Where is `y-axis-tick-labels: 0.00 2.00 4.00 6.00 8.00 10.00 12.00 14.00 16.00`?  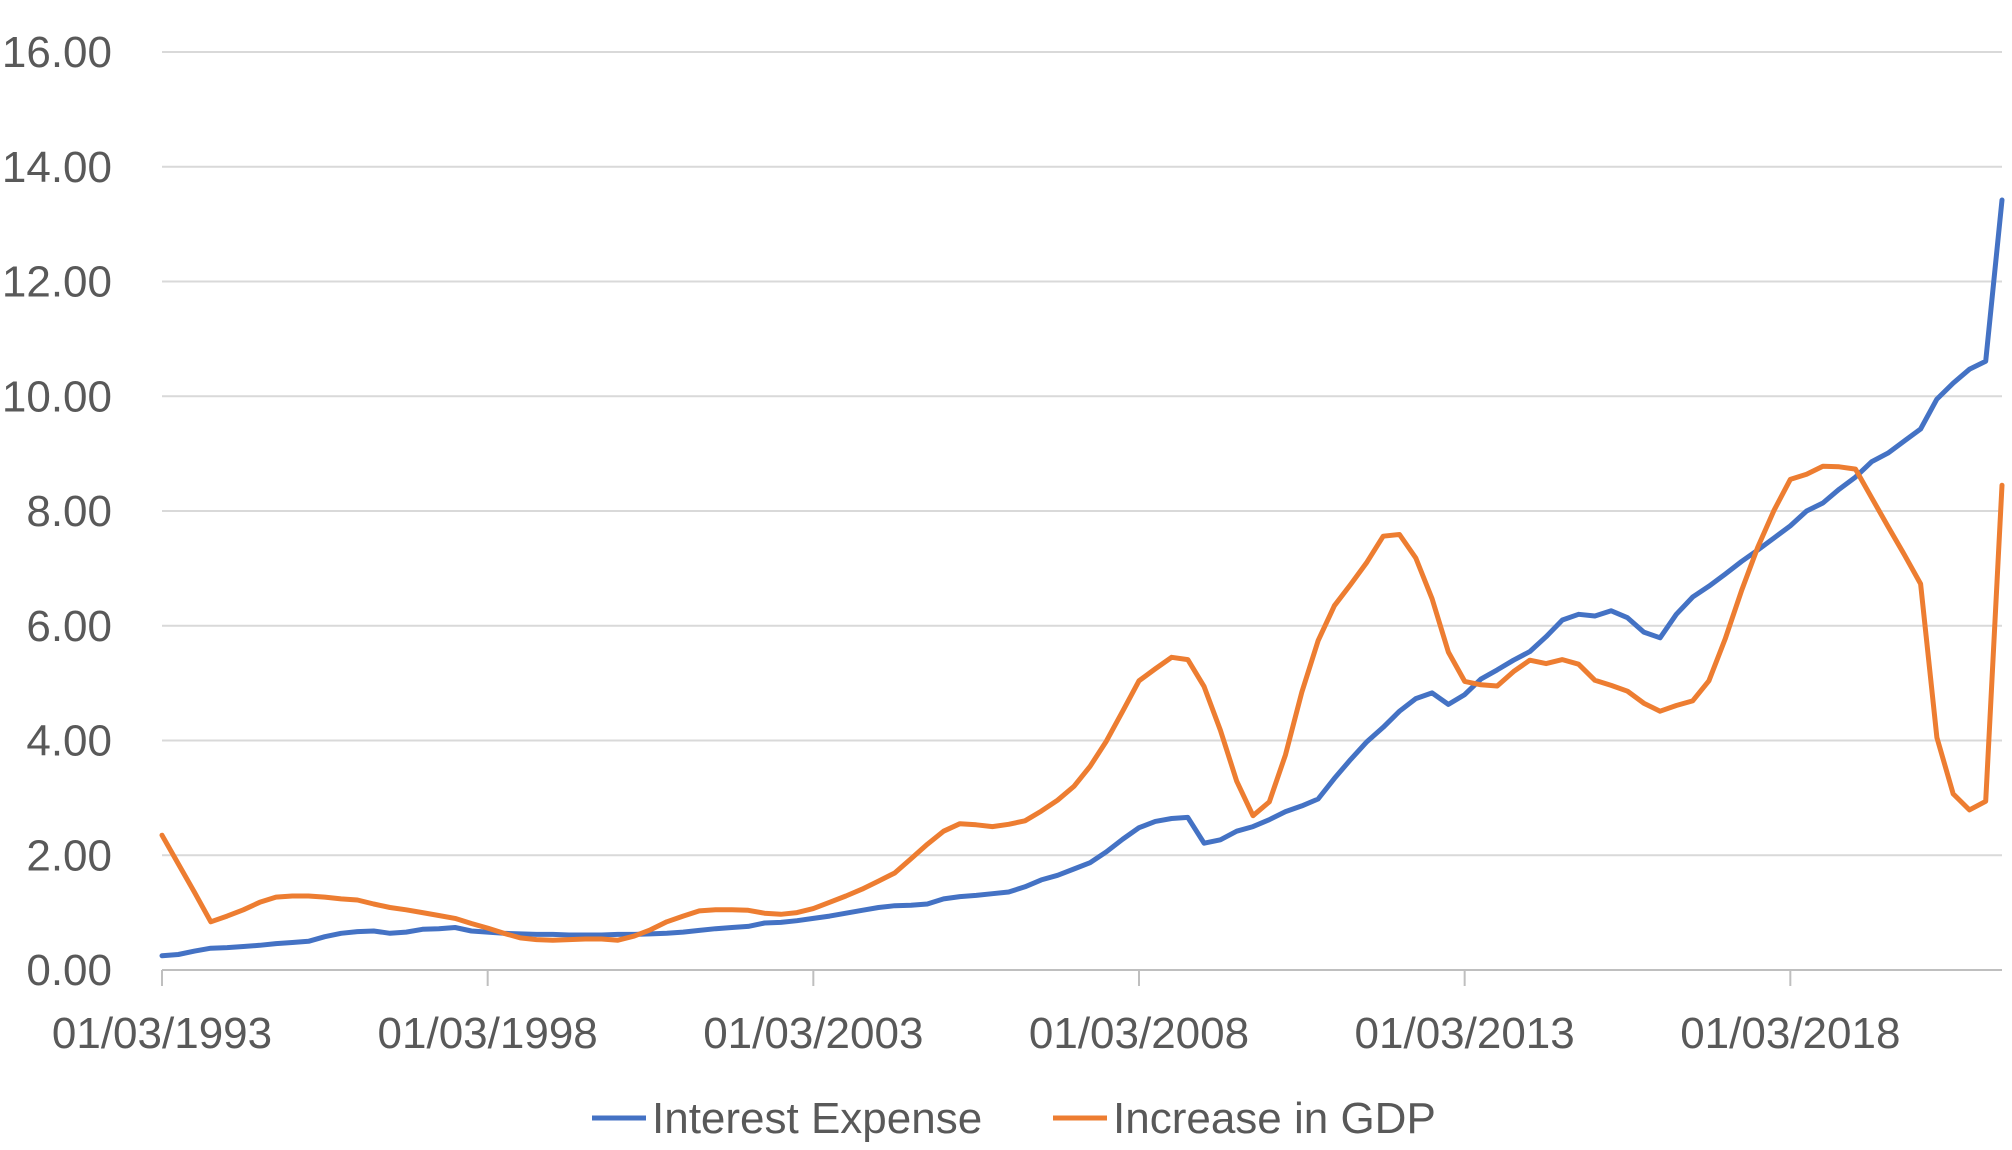
y-axis-tick-labels: 0.00 2.00 4.00 6.00 8.00 10.00 12.00 14.00 16.00 is located at coordinates (57, 511).